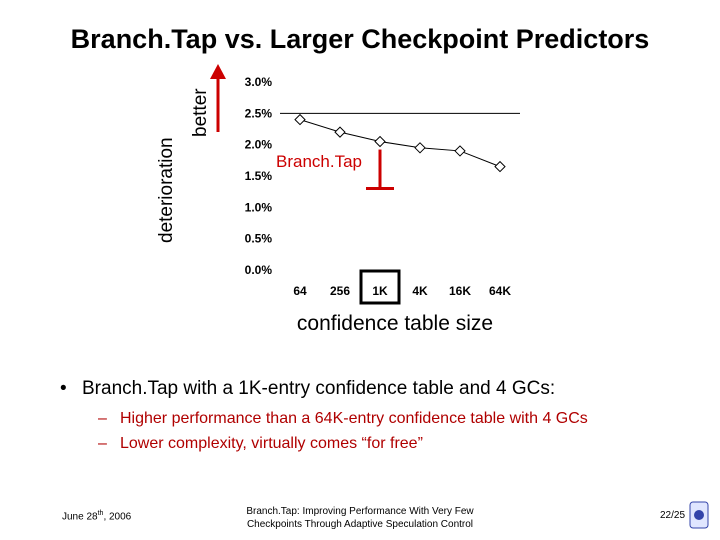  I want to click on logo-icon, so click(699, 515).